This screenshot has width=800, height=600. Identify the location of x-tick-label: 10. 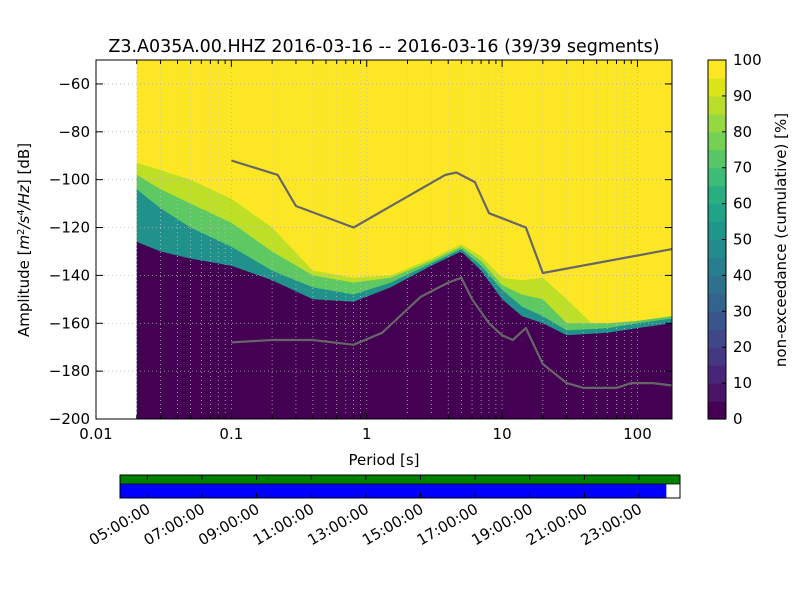
(502, 434).